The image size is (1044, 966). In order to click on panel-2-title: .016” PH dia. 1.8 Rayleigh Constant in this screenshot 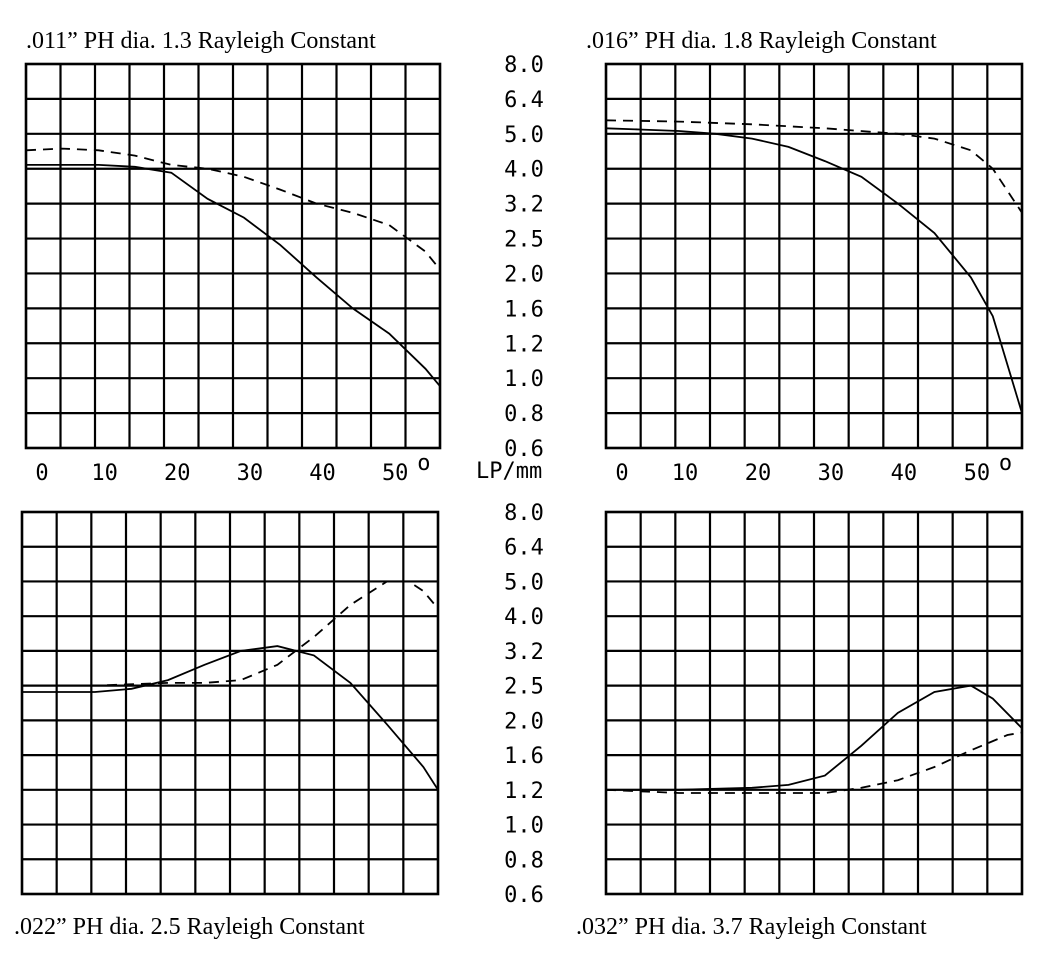, I will do `click(761, 41)`.